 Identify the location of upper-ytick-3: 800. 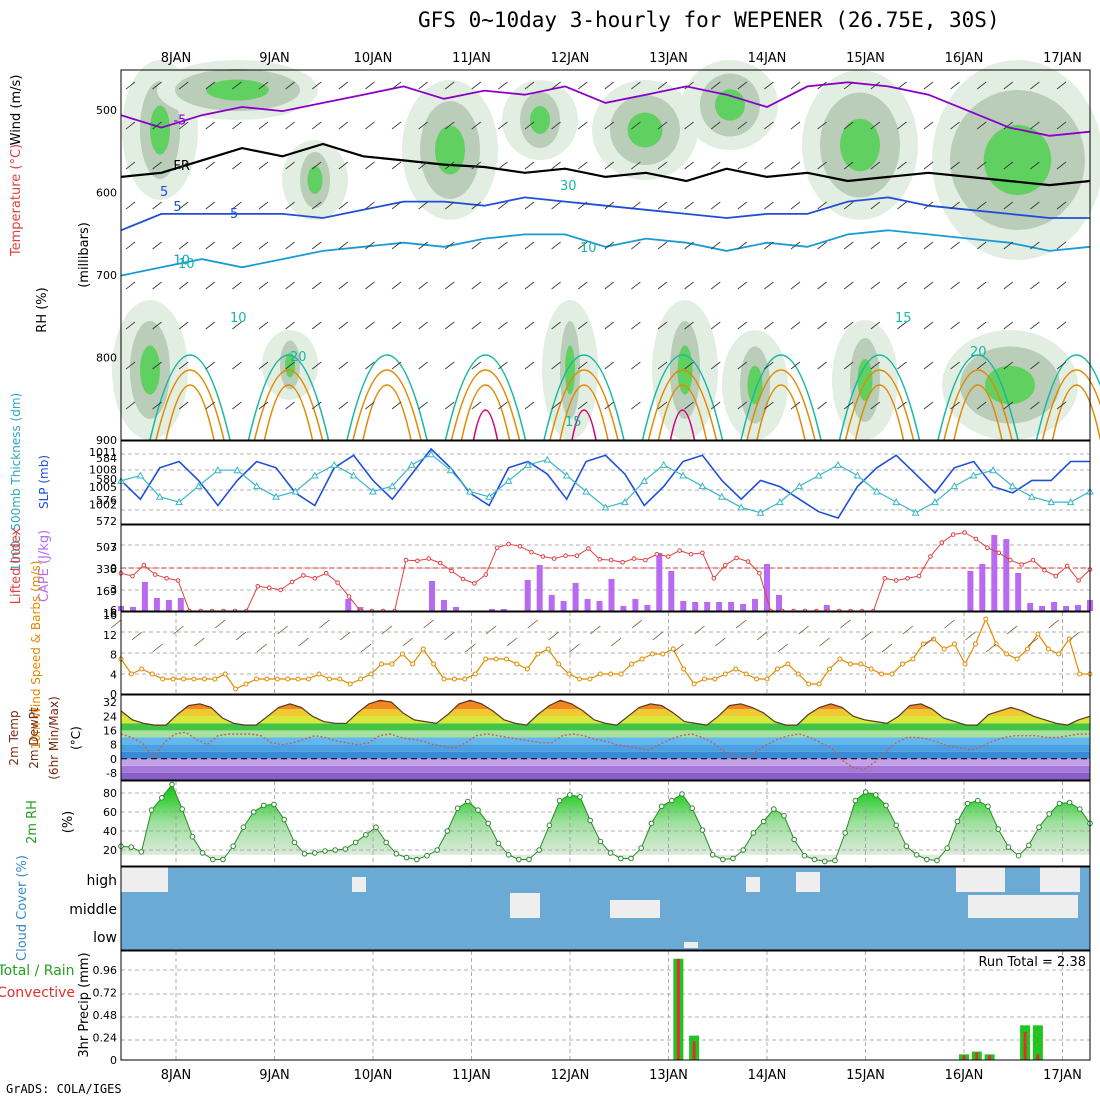
(106, 358).